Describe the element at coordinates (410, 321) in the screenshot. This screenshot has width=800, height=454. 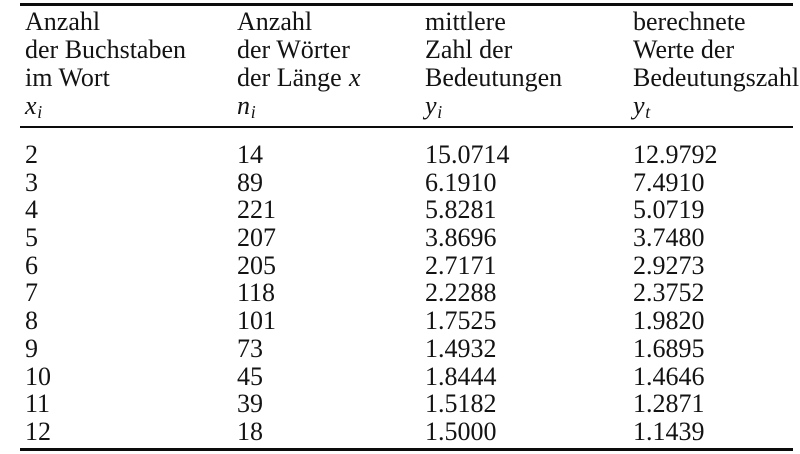
I see `table-row: 8 101 1.7525 1.9820` at that location.